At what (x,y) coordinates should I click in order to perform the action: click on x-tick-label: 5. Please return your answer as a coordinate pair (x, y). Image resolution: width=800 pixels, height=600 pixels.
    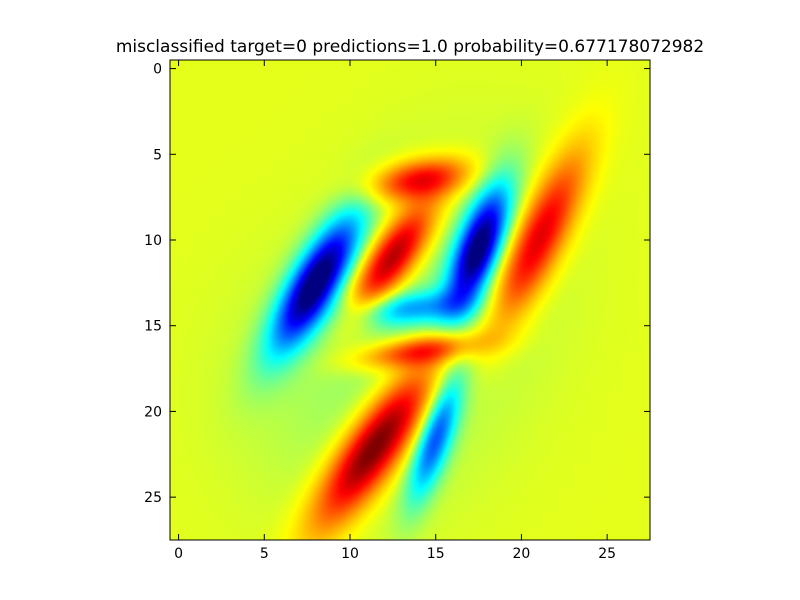
    Looking at the image, I should click on (264, 554).